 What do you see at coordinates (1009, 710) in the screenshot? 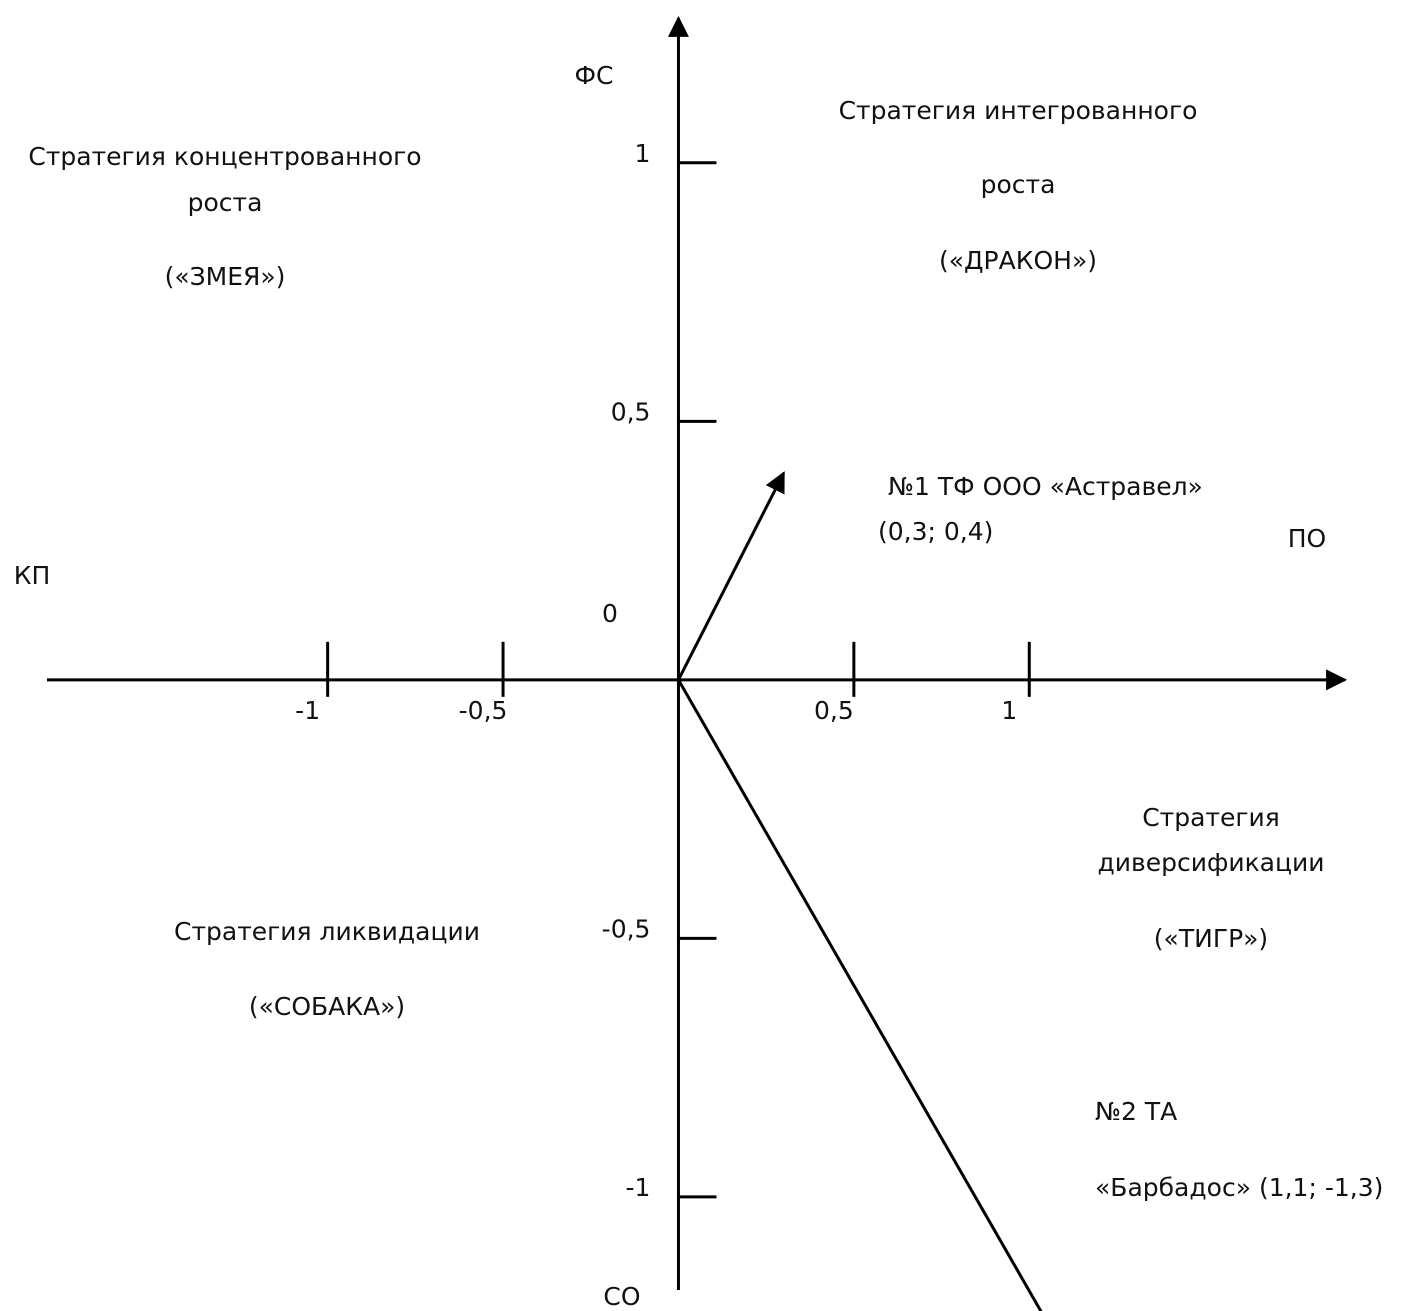
I see `x-tick-label: 1` at bounding box center [1009, 710].